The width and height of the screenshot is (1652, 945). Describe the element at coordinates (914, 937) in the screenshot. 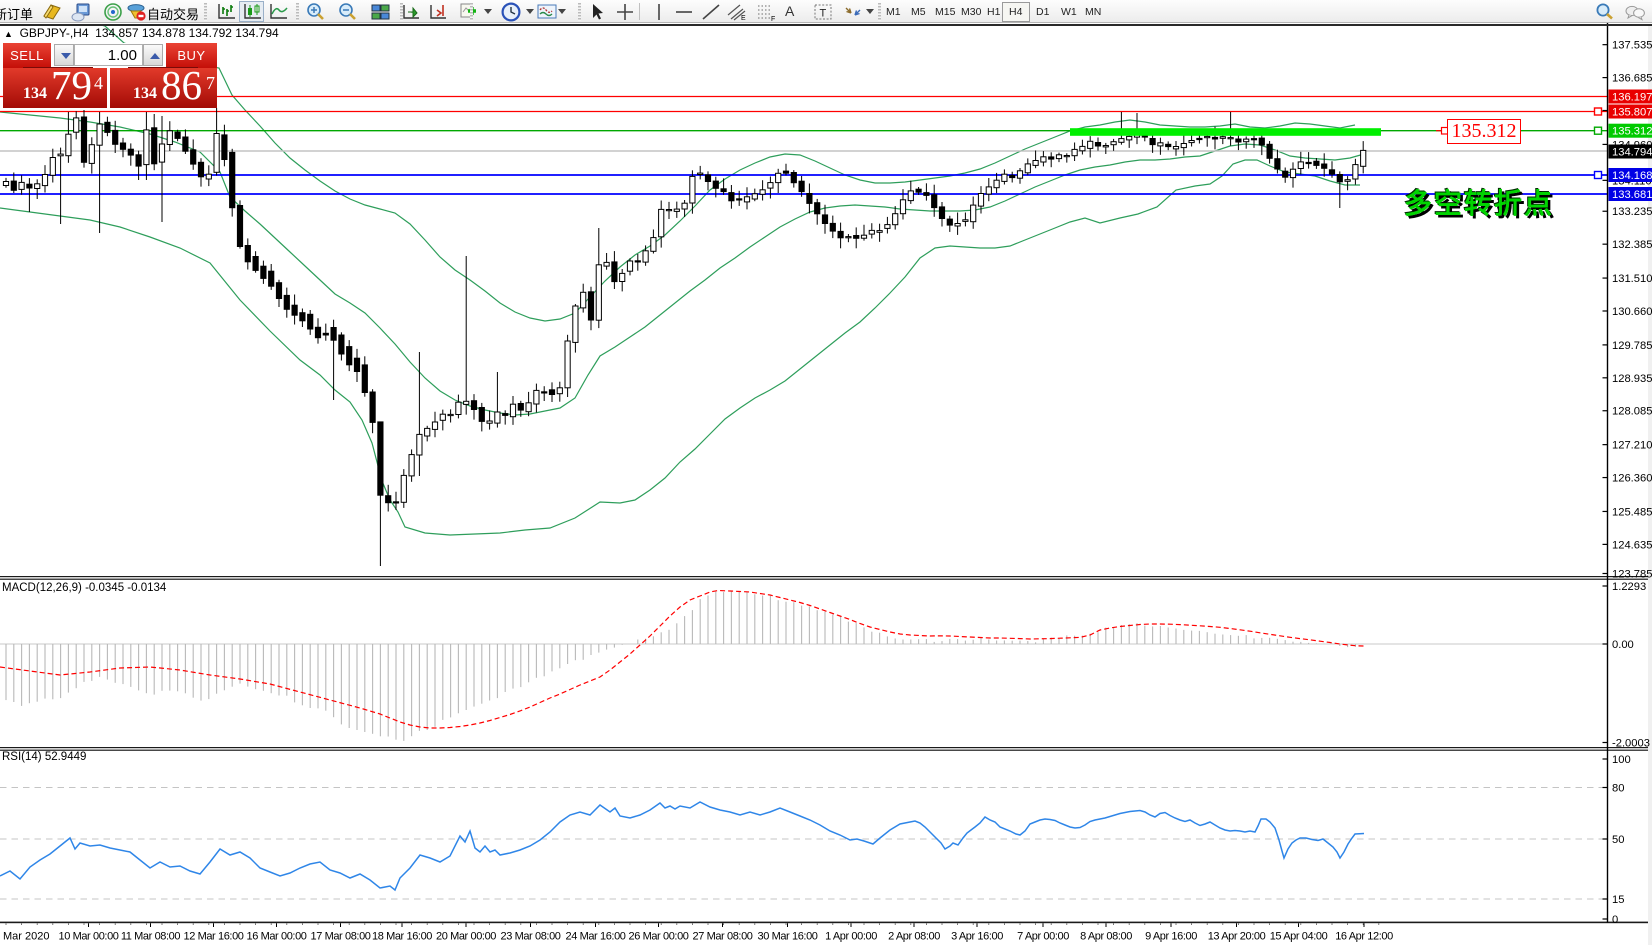

I see `svg-text: 2 Apr 08:00` at that location.